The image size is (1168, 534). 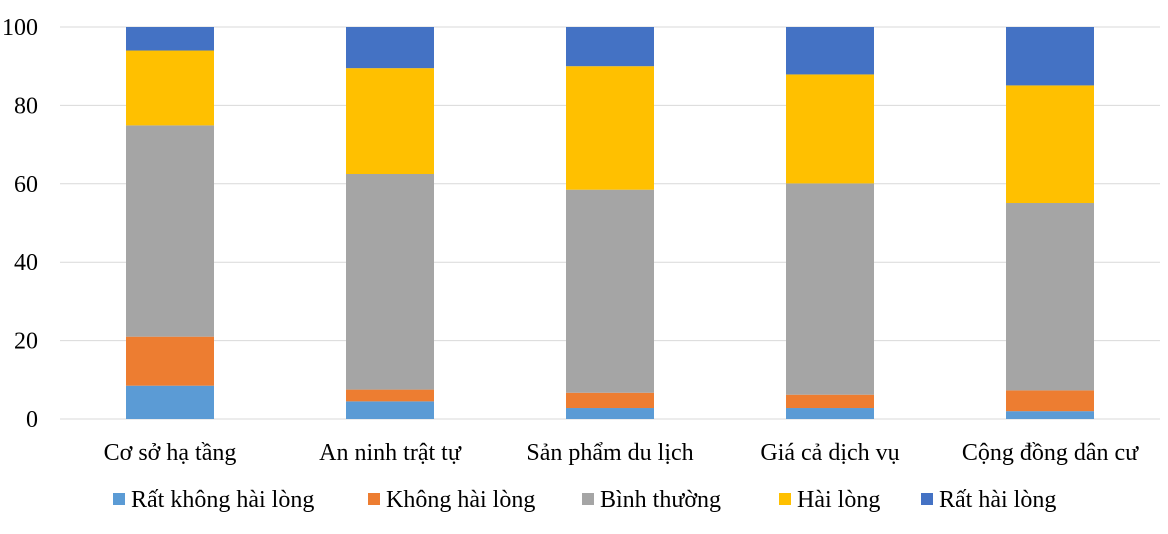 I want to click on x-category-label: Cơ sở hạ tầng, so click(x=170, y=453).